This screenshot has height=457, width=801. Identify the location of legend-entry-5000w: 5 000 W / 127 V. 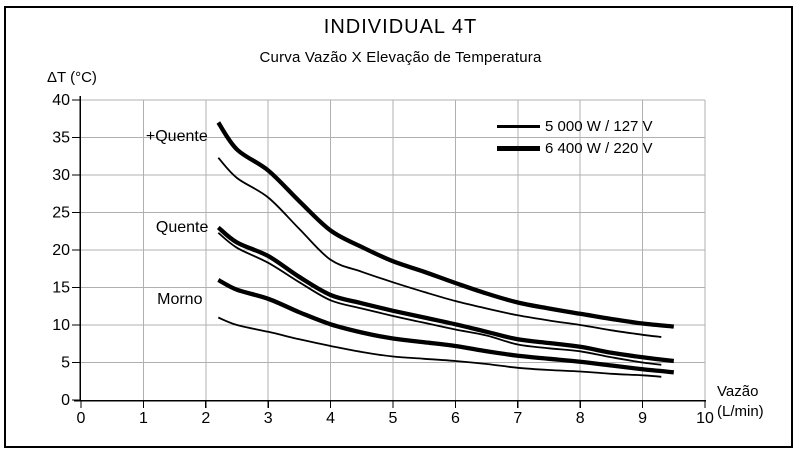
(575, 126).